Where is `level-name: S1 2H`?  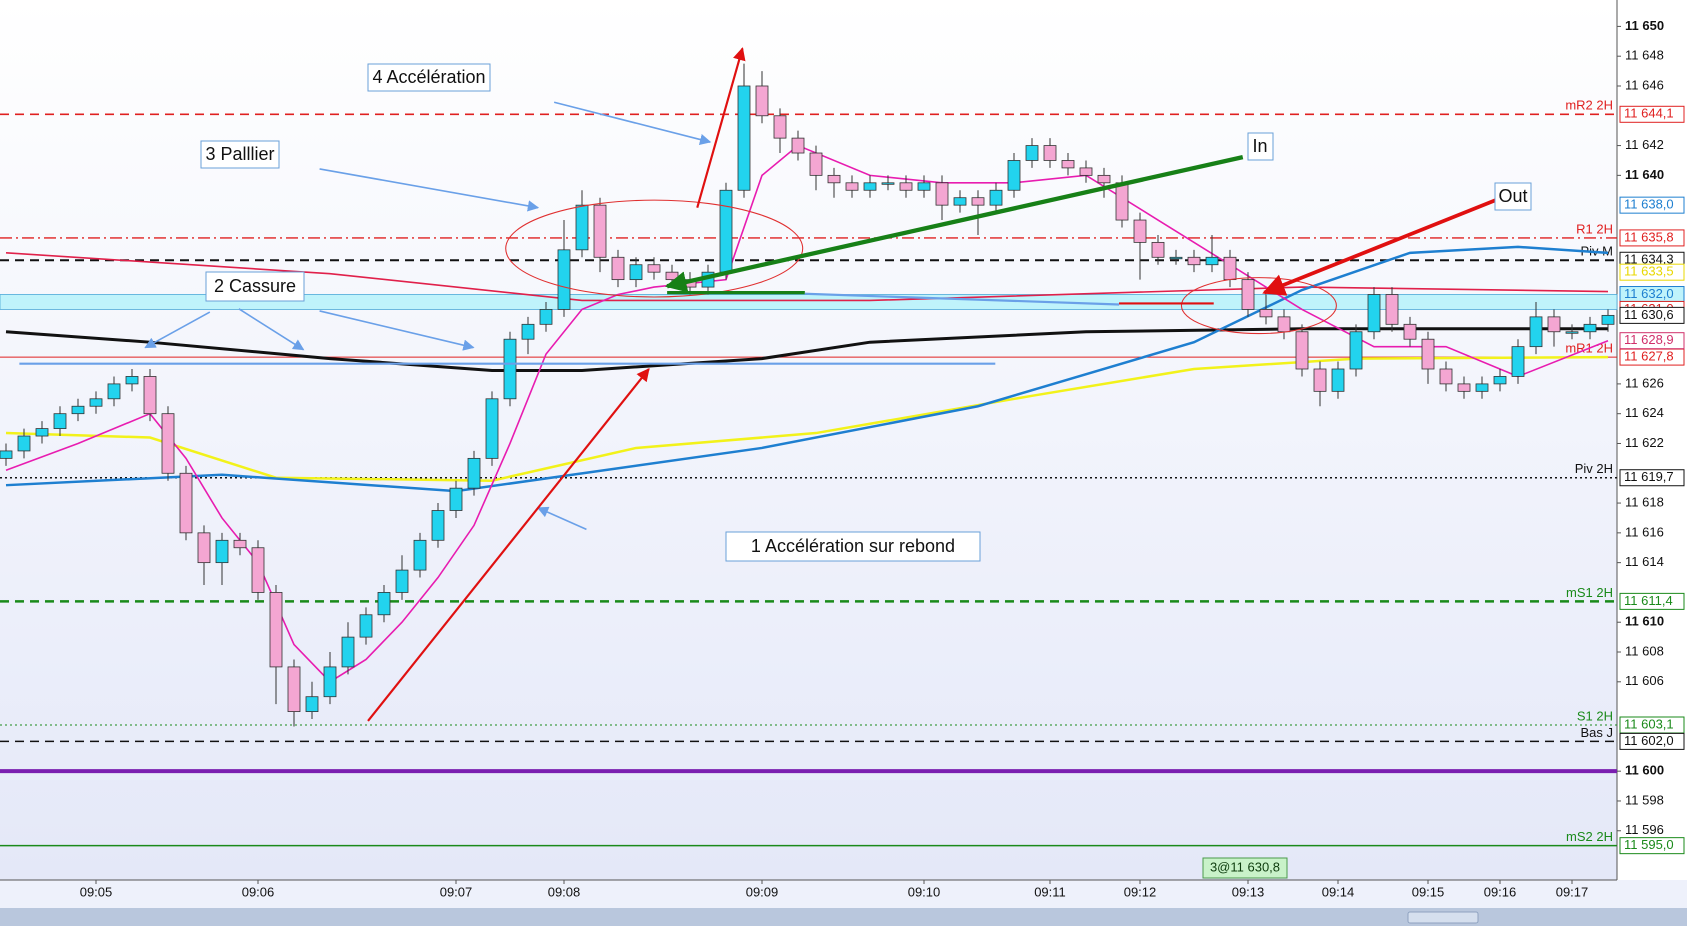 level-name: S1 2H is located at coordinates (1595, 715).